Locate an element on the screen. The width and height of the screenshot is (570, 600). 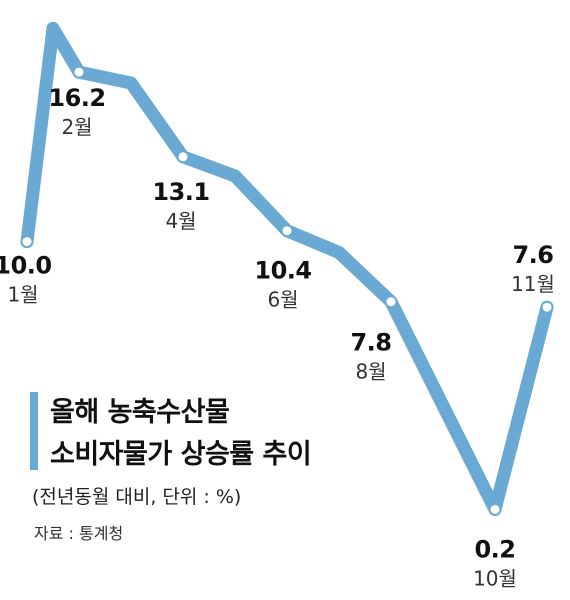
data-label-value: 10.4 is located at coordinates (282, 271).